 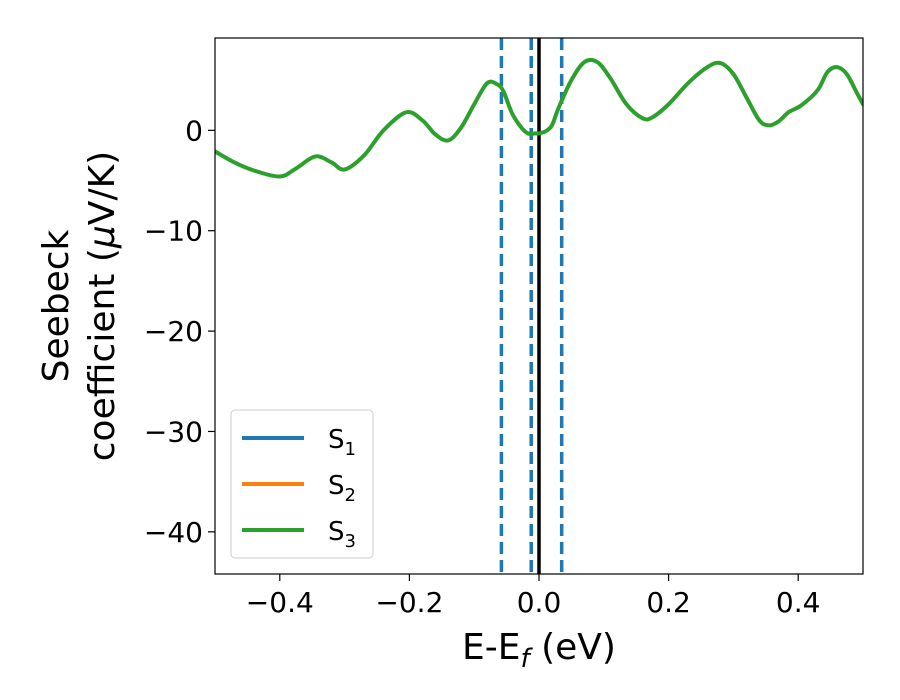 I want to click on x-tick-label: −0.4, so click(x=280, y=602).